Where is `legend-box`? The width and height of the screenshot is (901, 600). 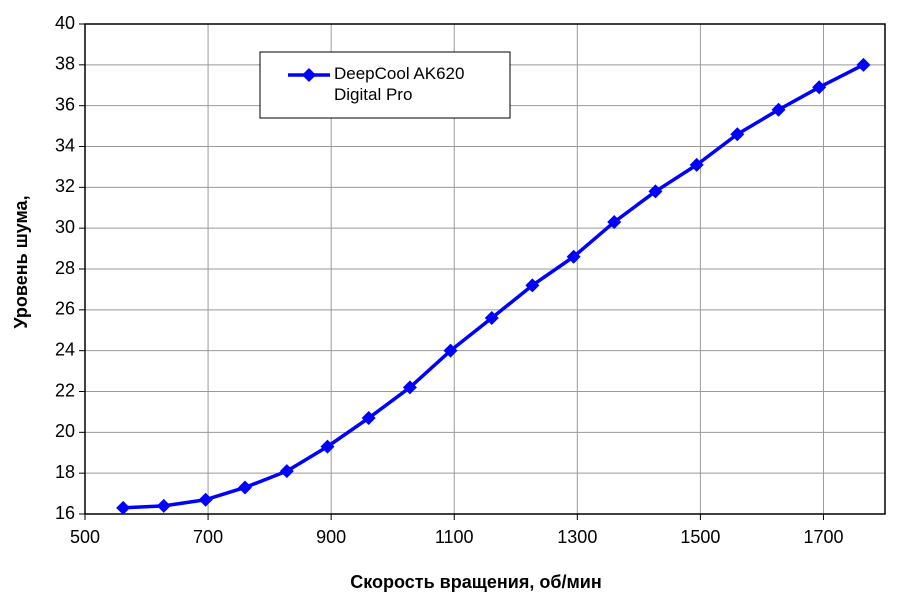
legend-box is located at coordinates (385, 85).